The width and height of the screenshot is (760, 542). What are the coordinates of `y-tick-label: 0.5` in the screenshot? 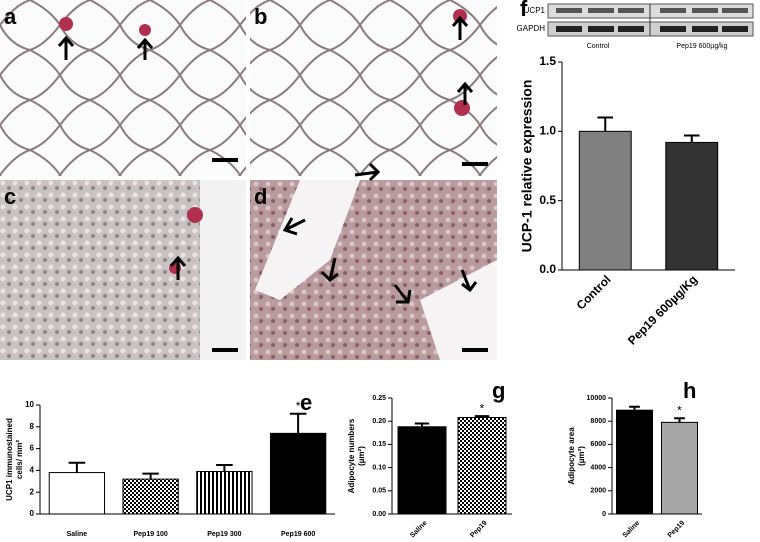 It's located at (547, 200).